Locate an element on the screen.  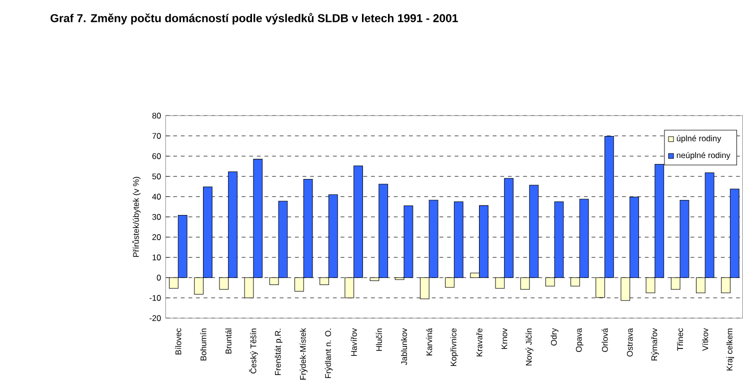
x-tick-label: Odry is located at coordinates (554, 337).